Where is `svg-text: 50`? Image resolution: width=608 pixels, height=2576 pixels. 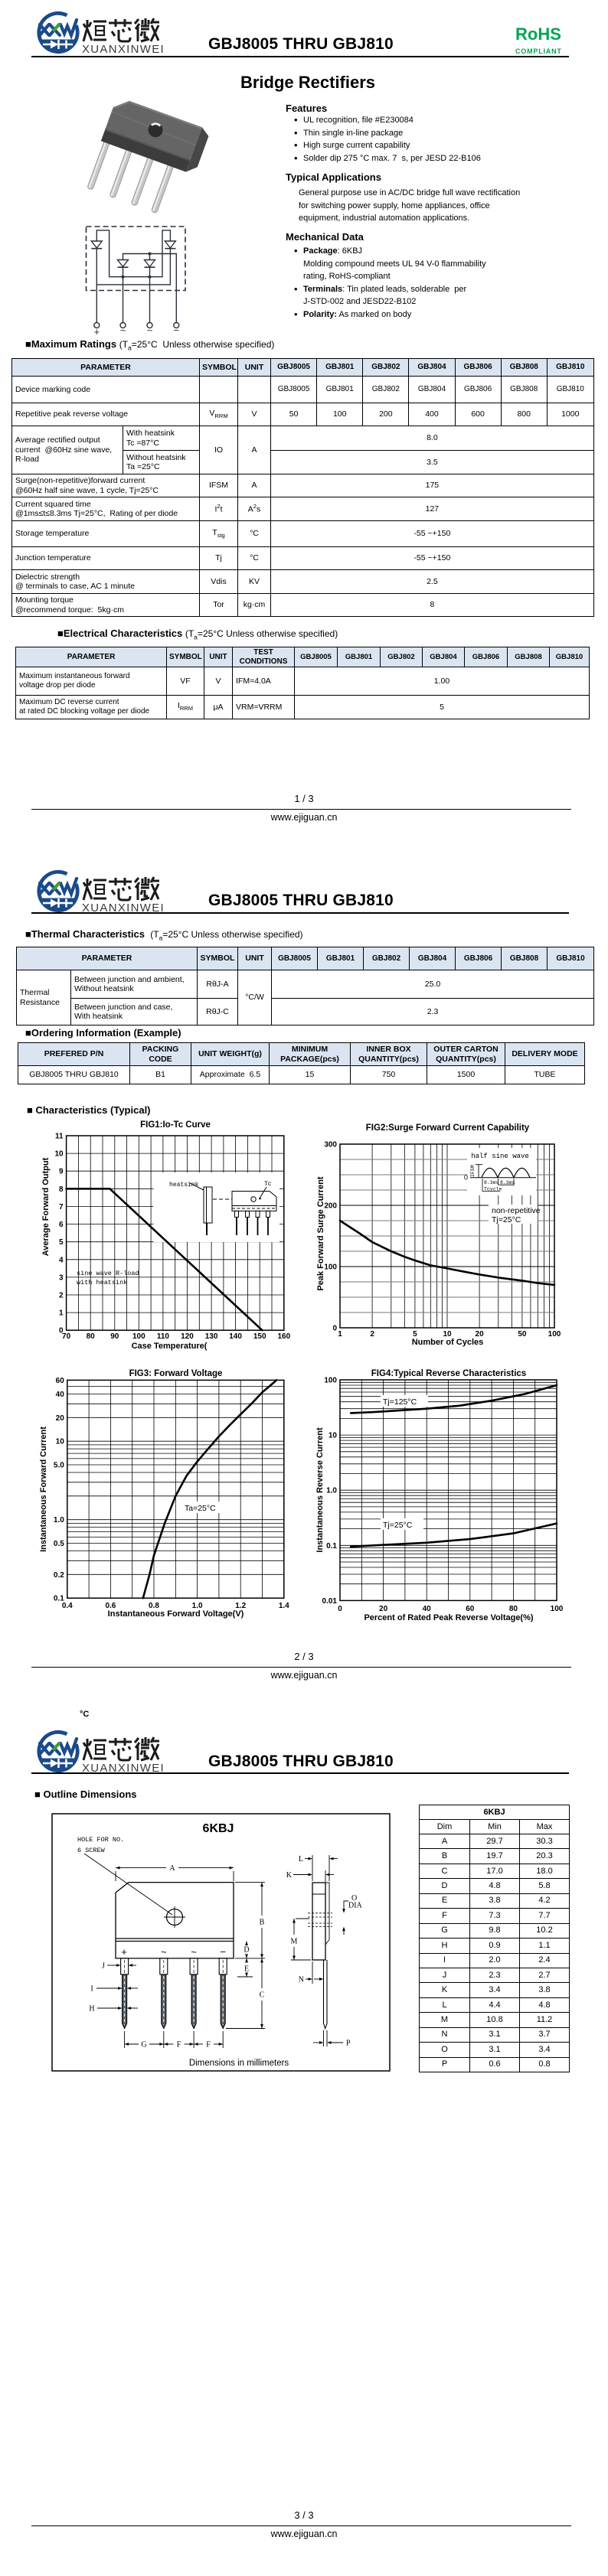 svg-text: 50 is located at coordinates (522, 1334).